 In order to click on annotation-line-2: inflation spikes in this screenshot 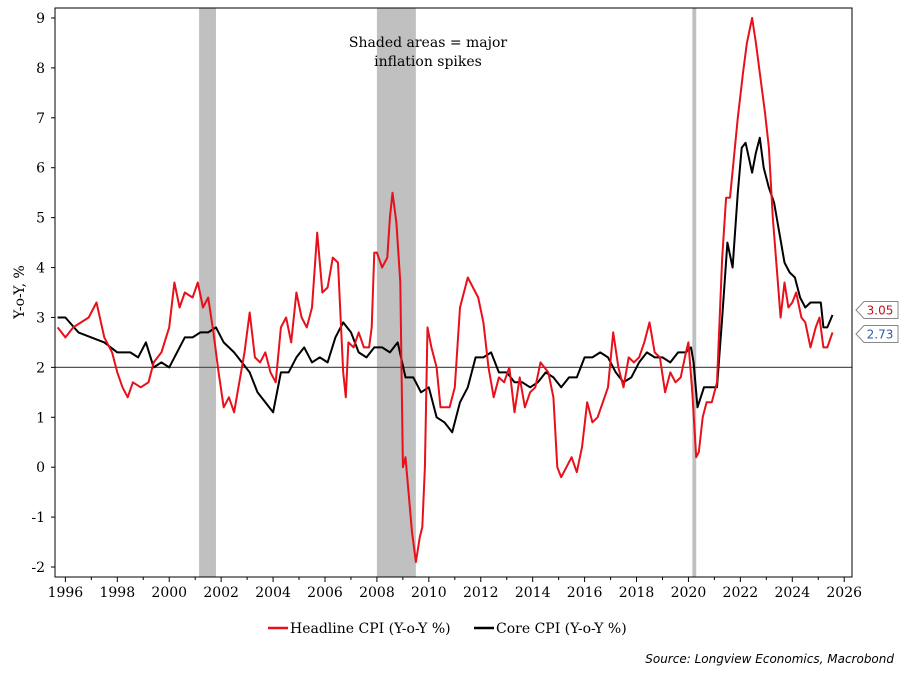, I will do `click(428, 62)`.